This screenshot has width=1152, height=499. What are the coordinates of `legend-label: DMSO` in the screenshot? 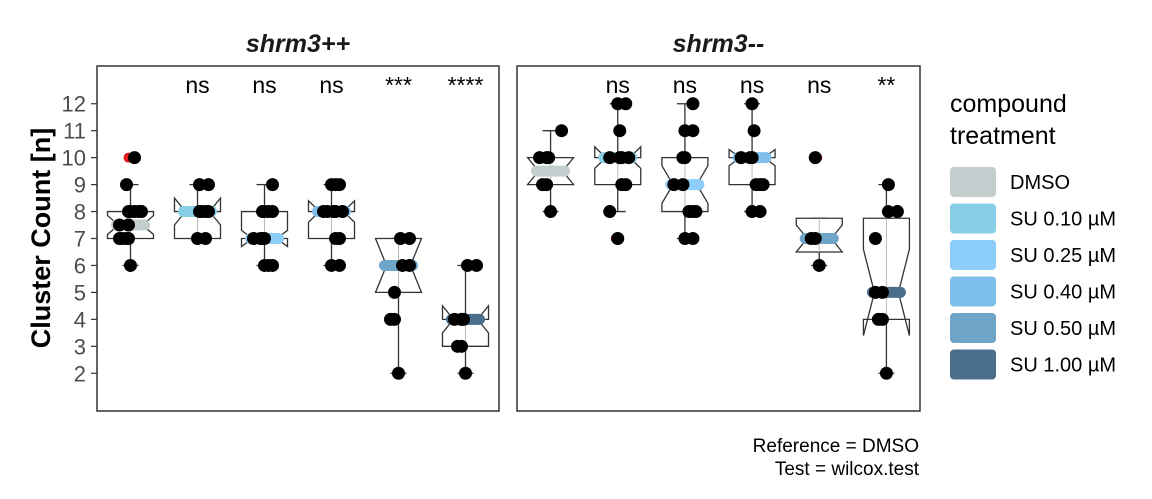 It's located at (1040, 183).